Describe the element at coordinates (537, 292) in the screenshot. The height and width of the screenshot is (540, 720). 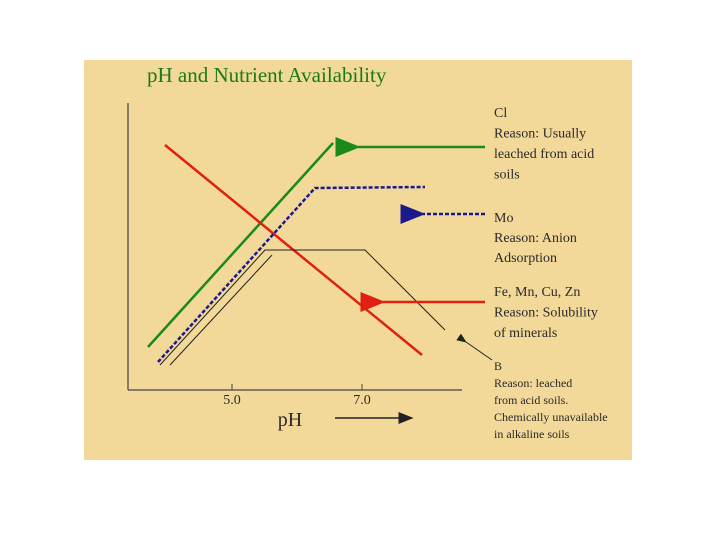
I see `annotation-line: Fe, Mn, Cu, Zn` at that location.